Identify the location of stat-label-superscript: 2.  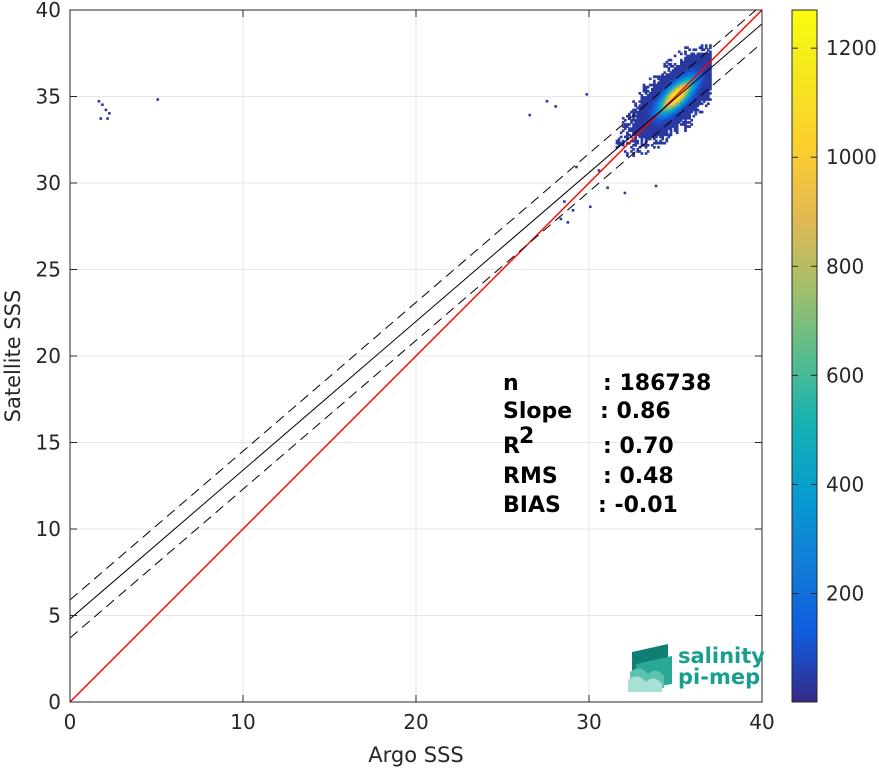
(526, 436).